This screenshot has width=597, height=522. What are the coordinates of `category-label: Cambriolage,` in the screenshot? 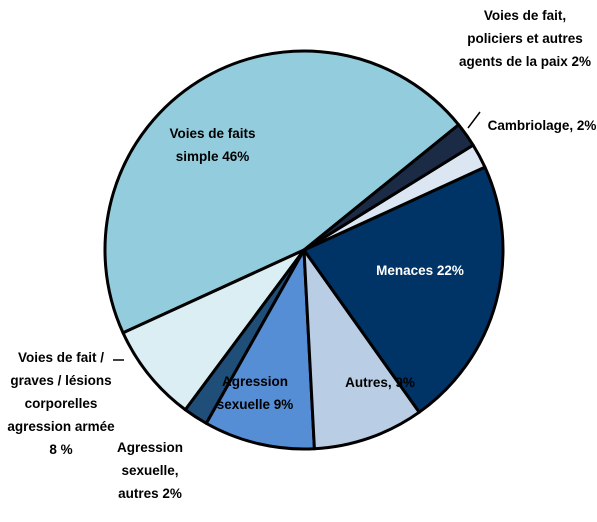 It's located at (530, 125).